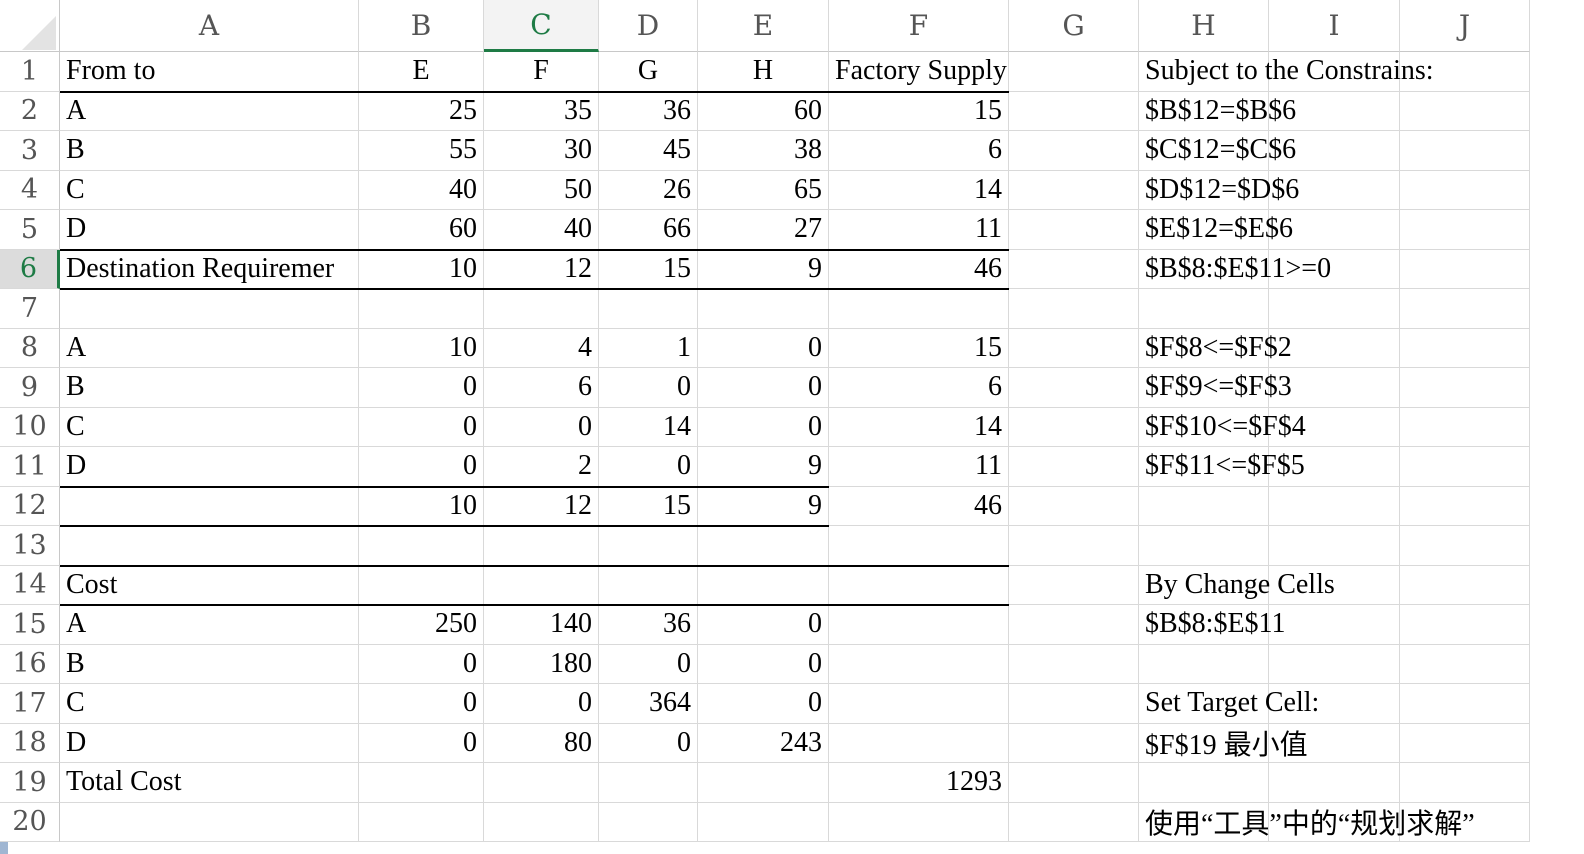 The height and width of the screenshot is (854, 1584). I want to click on row-header-18: 18, so click(30, 743).